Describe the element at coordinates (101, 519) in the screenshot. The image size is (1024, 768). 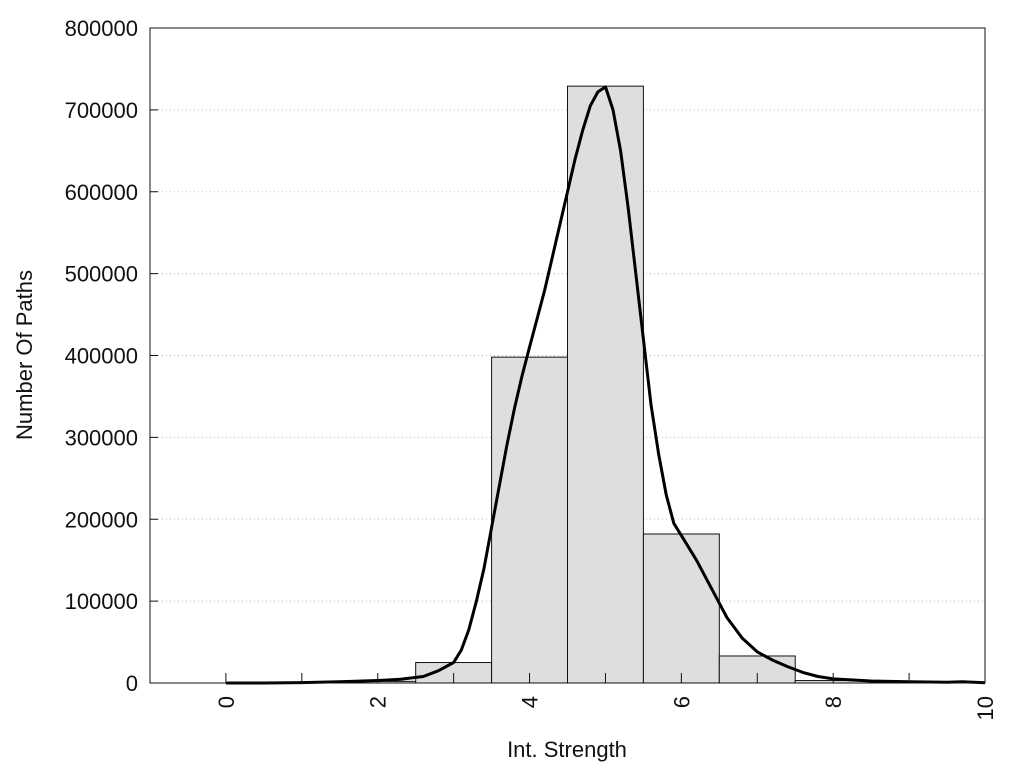
I see `y-tick-label: 200000` at that location.